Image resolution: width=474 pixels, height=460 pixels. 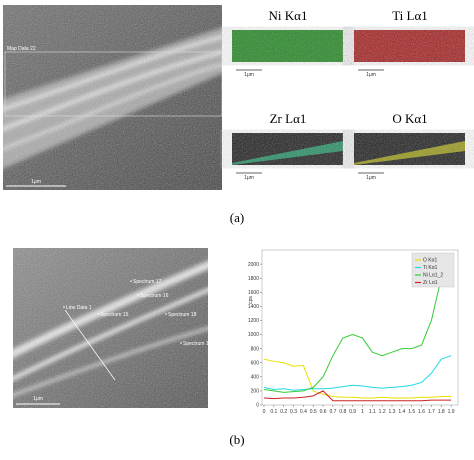 What do you see at coordinates (114, 315) in the screenshot?
I see `spectrum-label: Spectrum 15` at bounding box center [114, 315].